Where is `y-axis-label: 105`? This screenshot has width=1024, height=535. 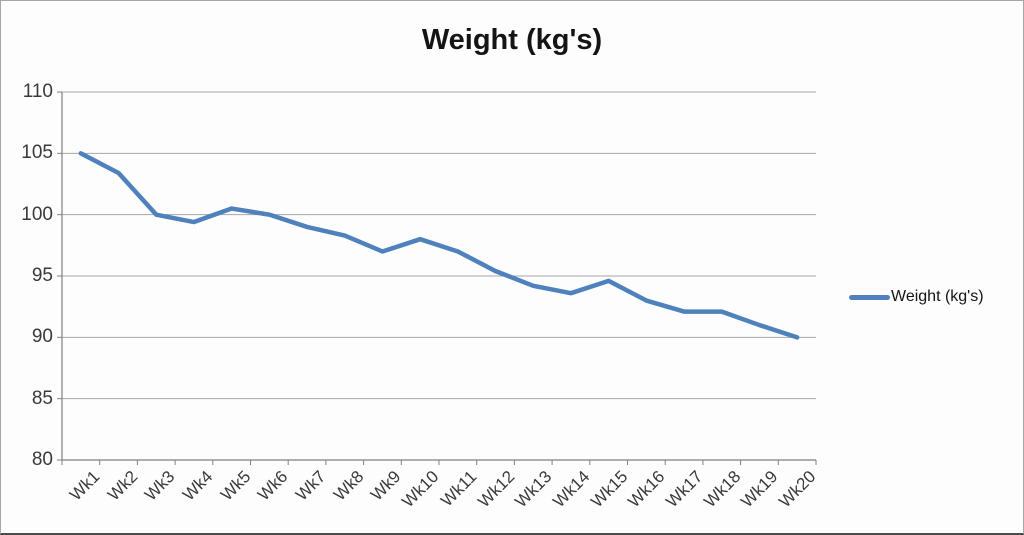 y-axis-label: 105 is located at coordinates (37, 153).